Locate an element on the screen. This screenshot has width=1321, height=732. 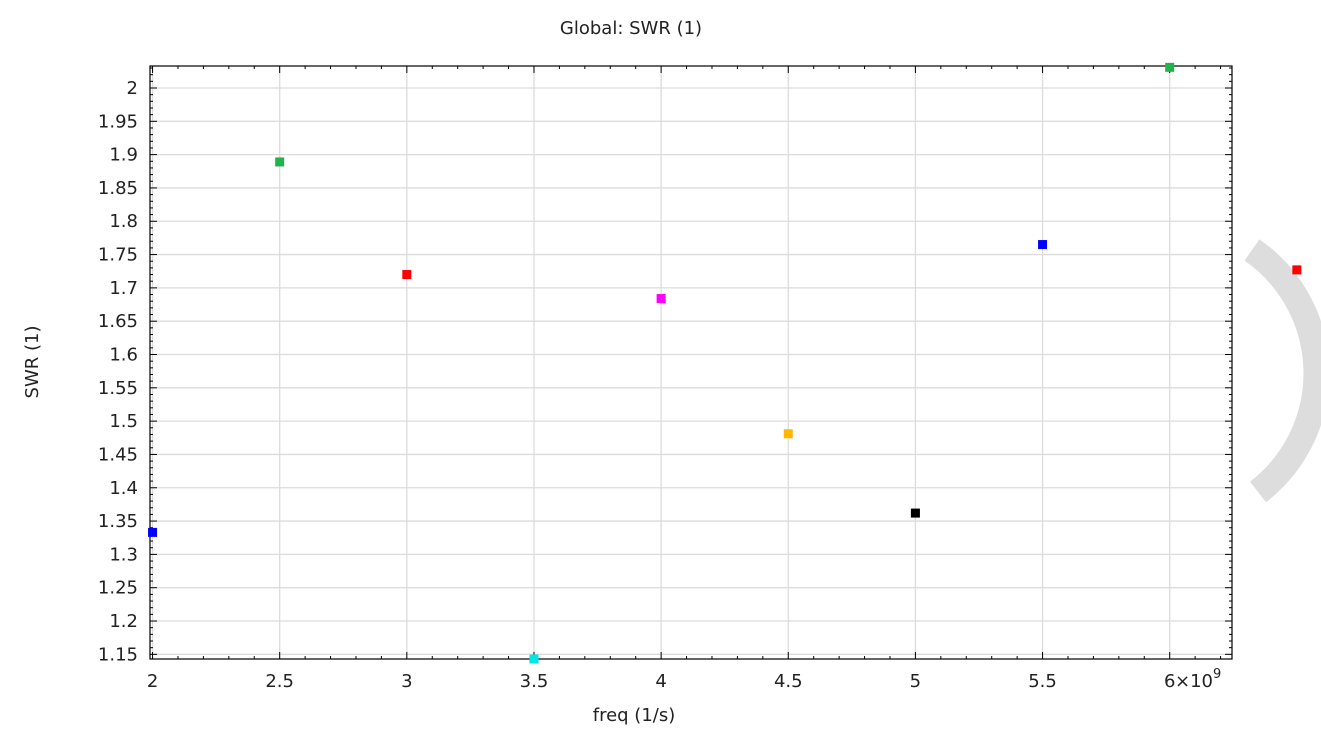
y-tick-label: 1.7 is located at coordinates (123, 288).